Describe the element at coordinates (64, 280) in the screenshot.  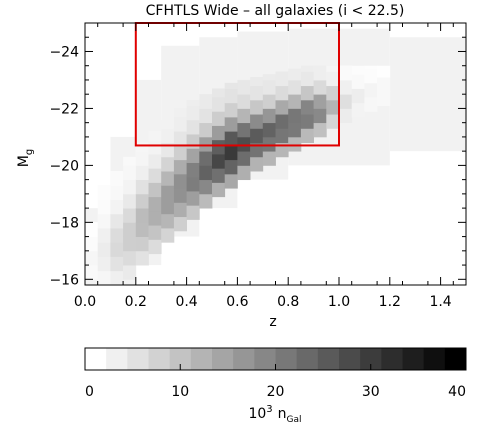
I see `y-tick-label: −16` at that location.